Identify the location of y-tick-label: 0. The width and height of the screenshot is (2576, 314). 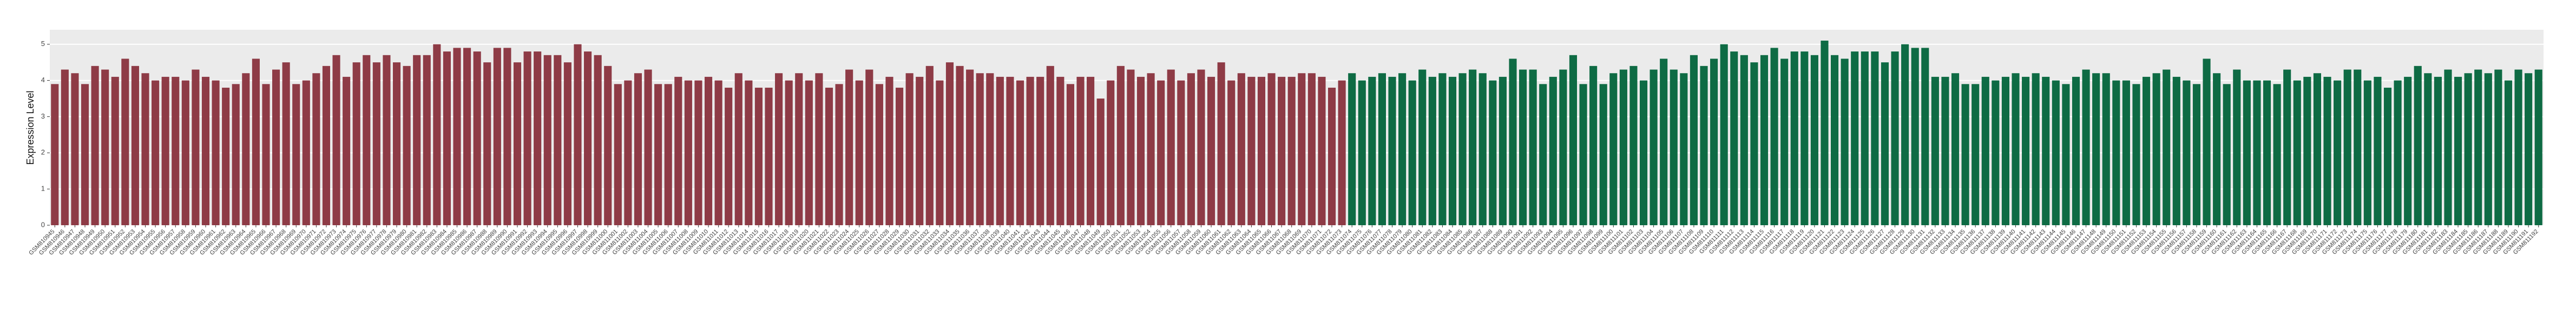
(43, 224).